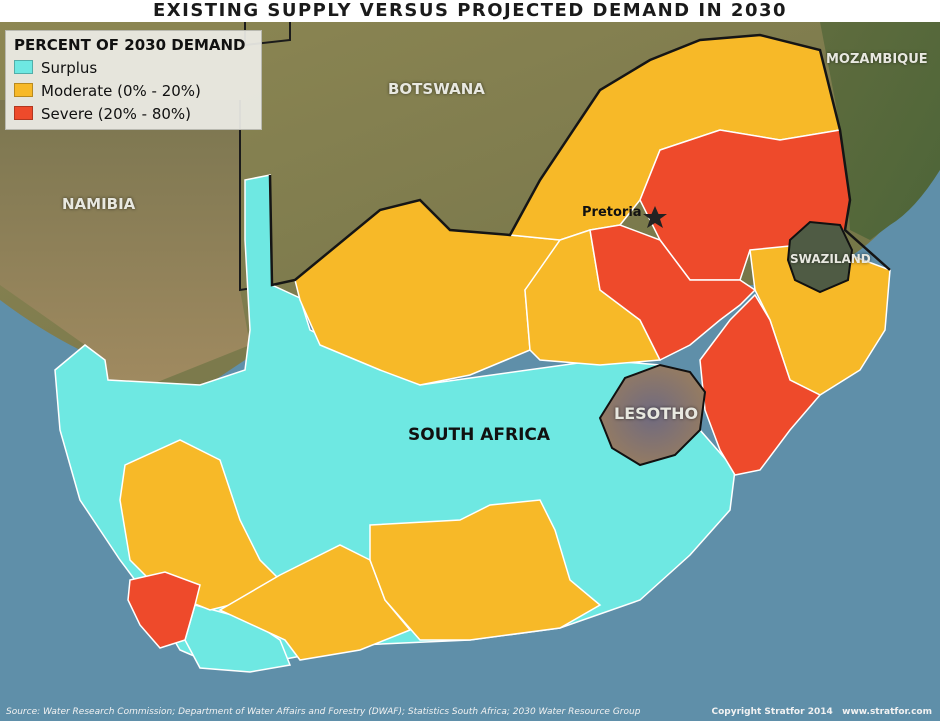 The image size is (940, 721). I want to click on label-pretoria: Pretoria, so click(612, 212).